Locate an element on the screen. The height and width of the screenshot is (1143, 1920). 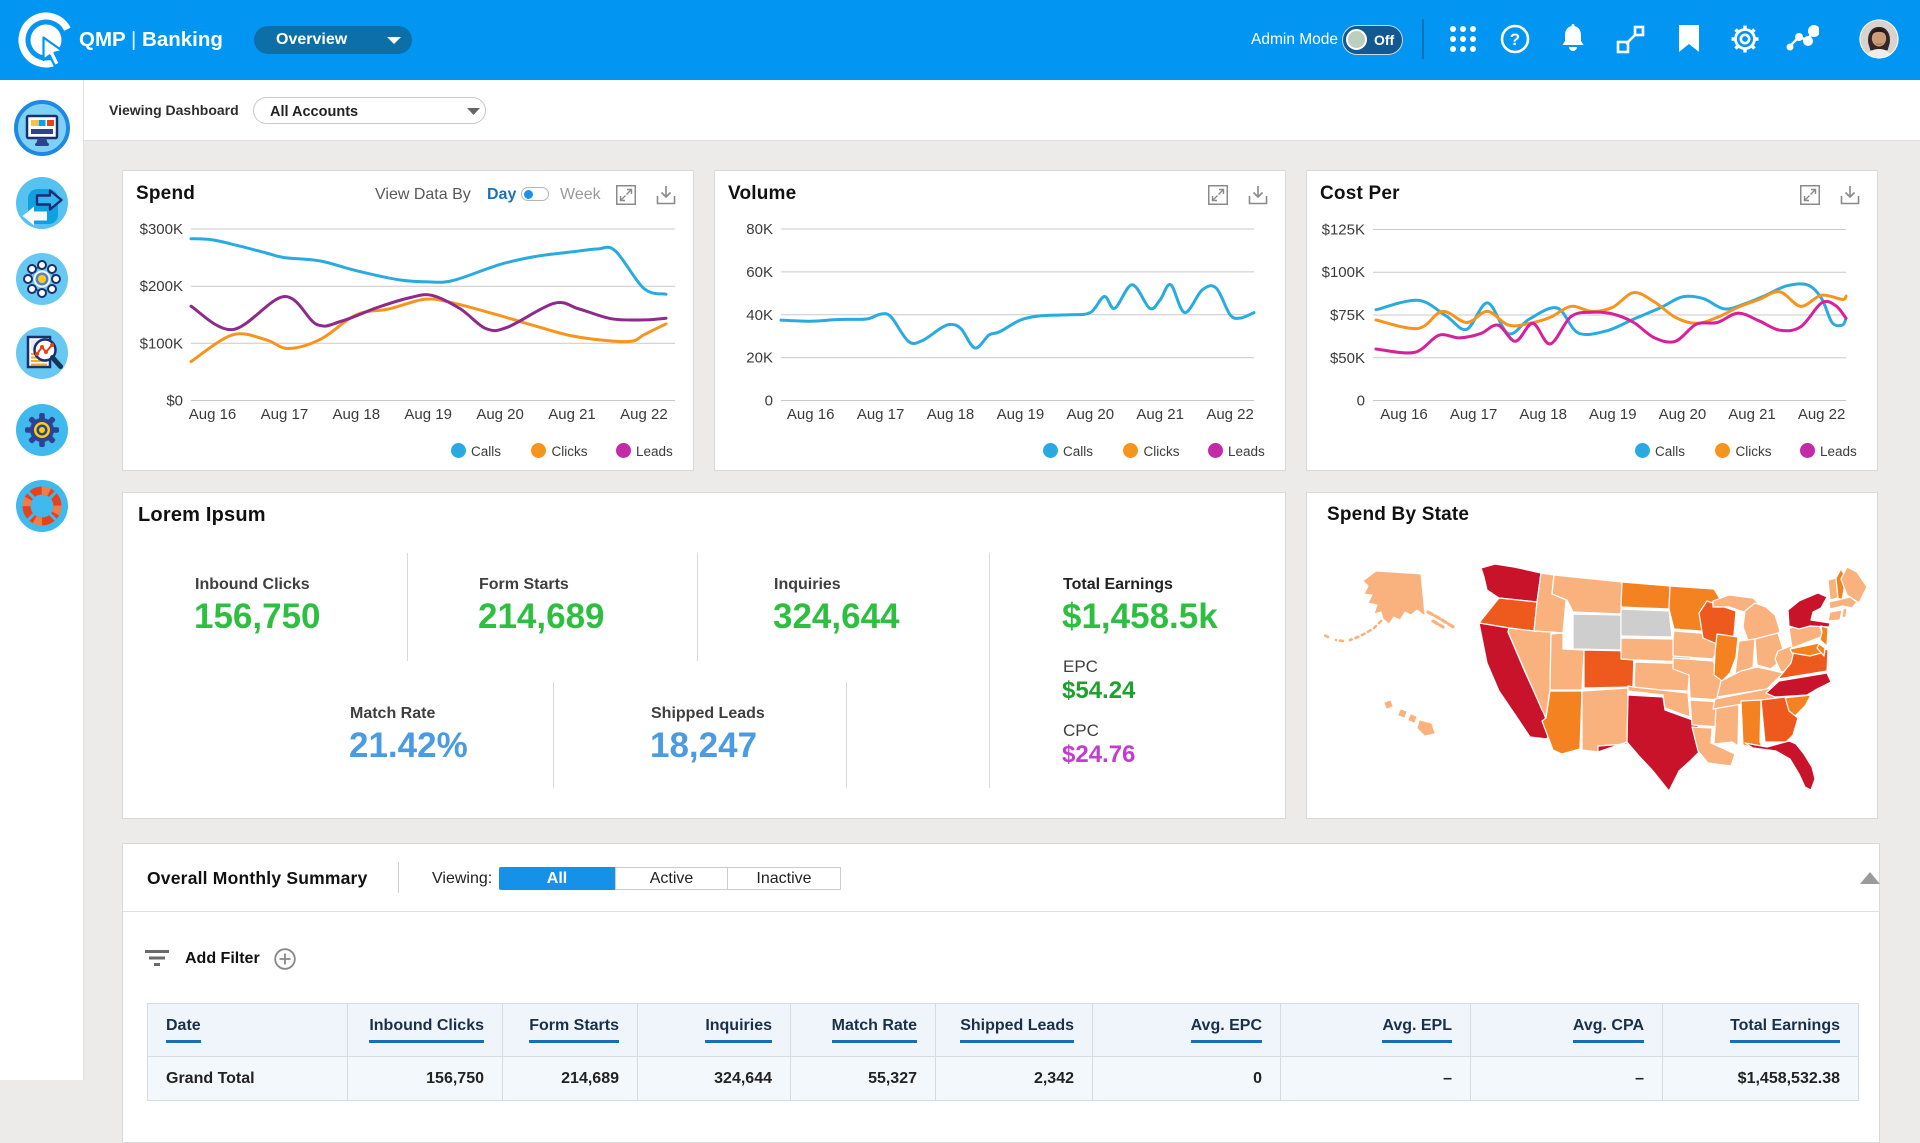
svg-text: $300K is located at coordinates (161, 229).